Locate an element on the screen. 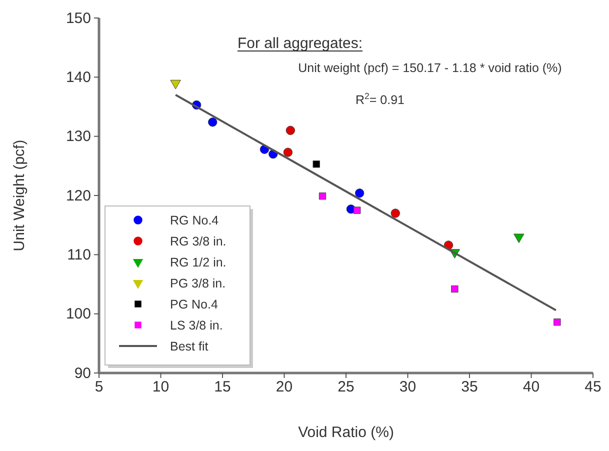 Image resolution: width=609 pixels, height=451 pixels. x-tick-label: 25 is located at coordinates (346, 387).